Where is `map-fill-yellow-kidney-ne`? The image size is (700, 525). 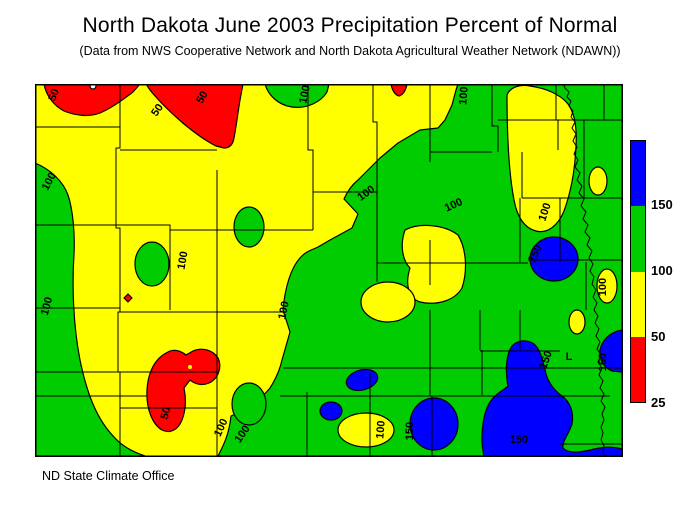 map-fill-yellow-kidney-ne is located at coordinates (541, 158).